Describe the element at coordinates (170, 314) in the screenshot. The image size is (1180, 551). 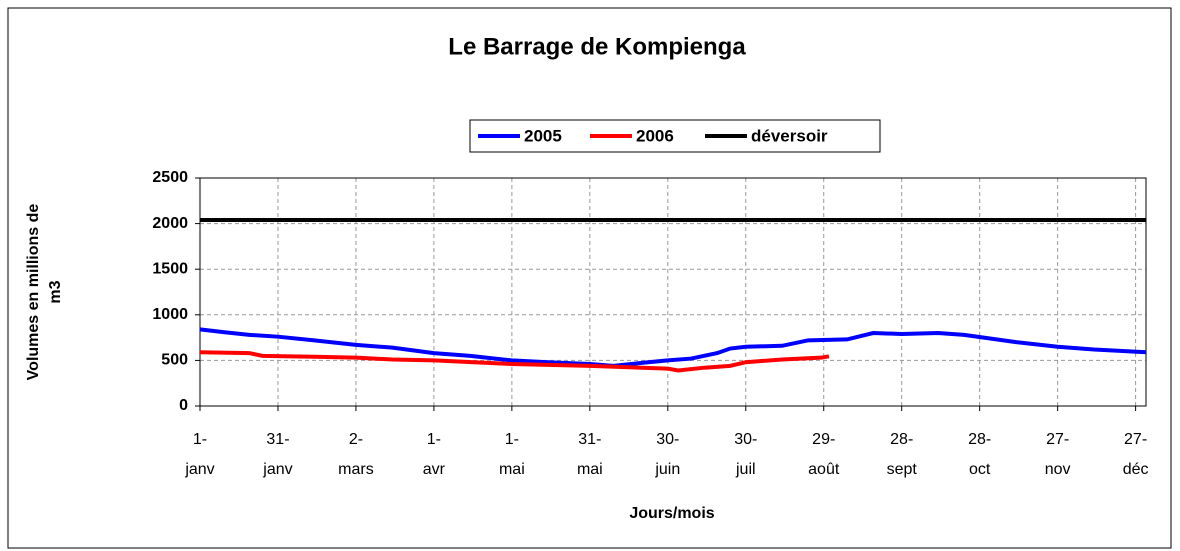
I see `y-tick-label: 1000` at that location.